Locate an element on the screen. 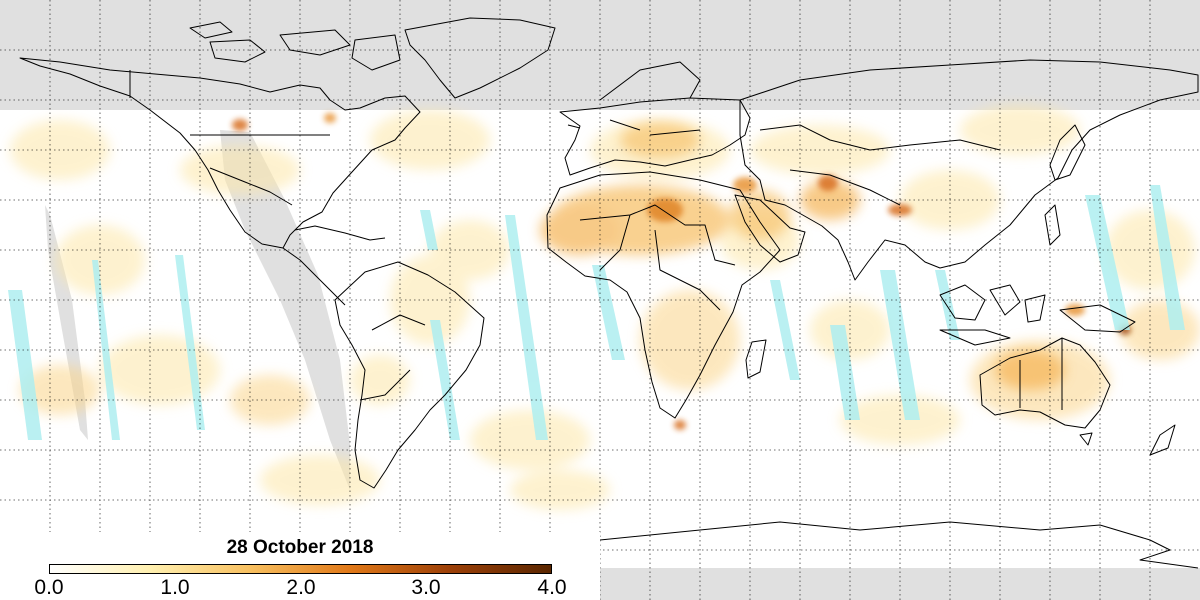  colorbar-tick-label: 3.0 is located at coordinates (426, 587).